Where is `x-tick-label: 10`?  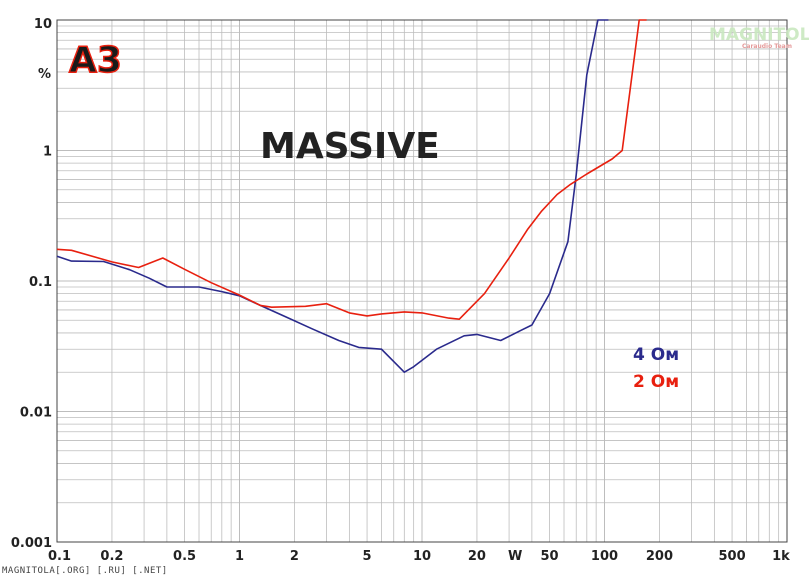 x-tick-label: 10 is located at coordinates (422, 556).